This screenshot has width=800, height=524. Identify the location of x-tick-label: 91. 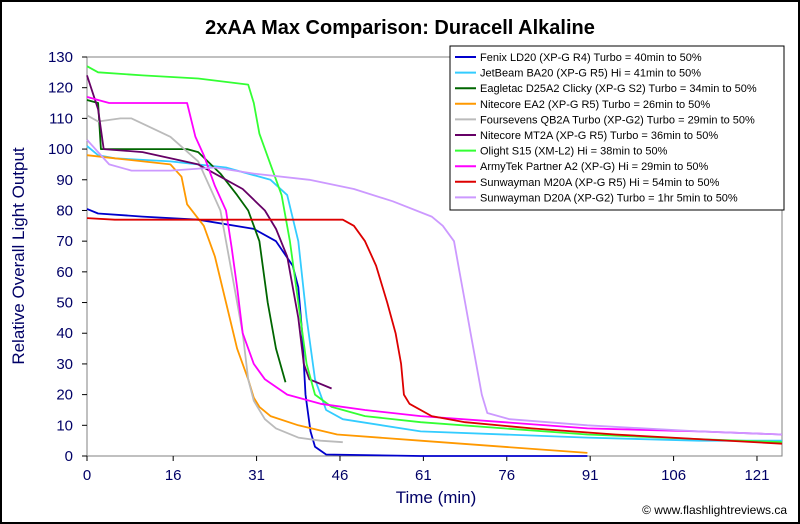
(590, 475).